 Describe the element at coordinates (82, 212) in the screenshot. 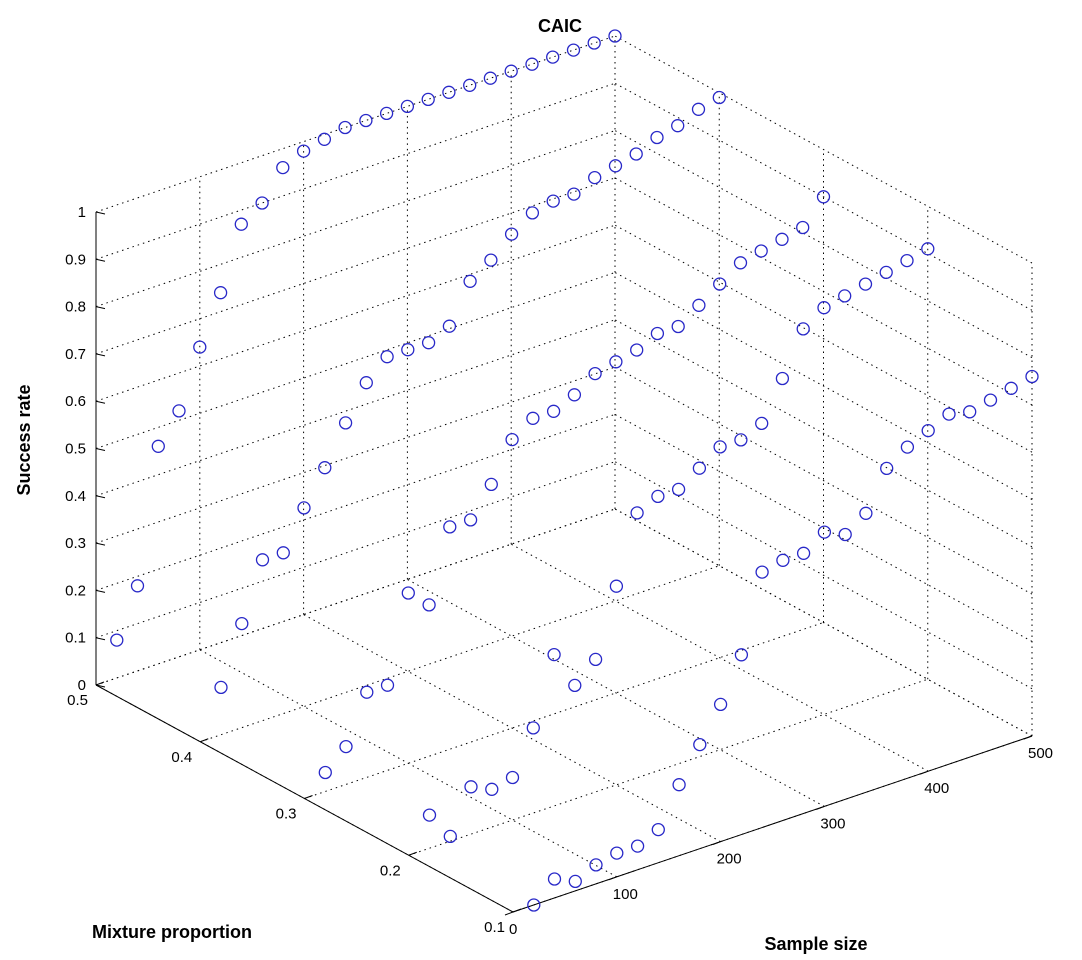

I see `z-tick-label: 1` at that location.